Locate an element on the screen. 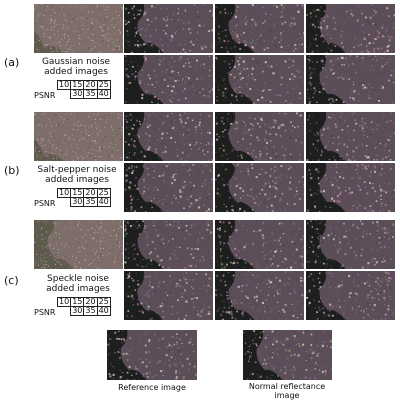 The width and height of the screenshot is (400, 400). reference-image is located at coordinates (152, 355).